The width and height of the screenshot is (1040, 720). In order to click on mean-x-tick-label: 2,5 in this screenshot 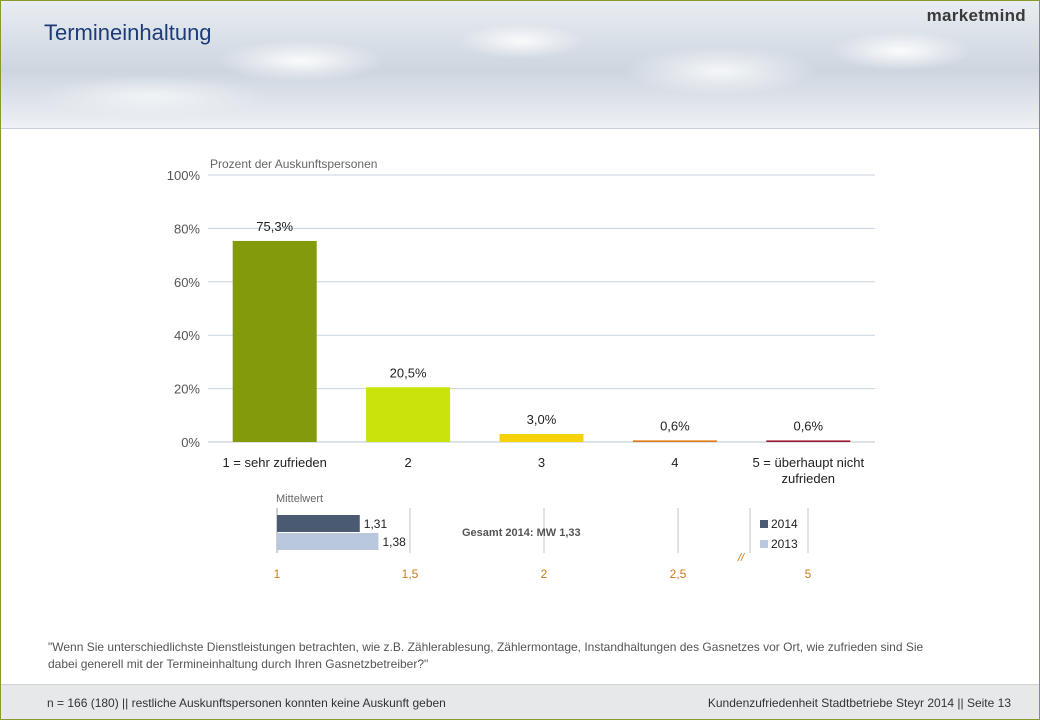, I will do `click(678, 574)`.